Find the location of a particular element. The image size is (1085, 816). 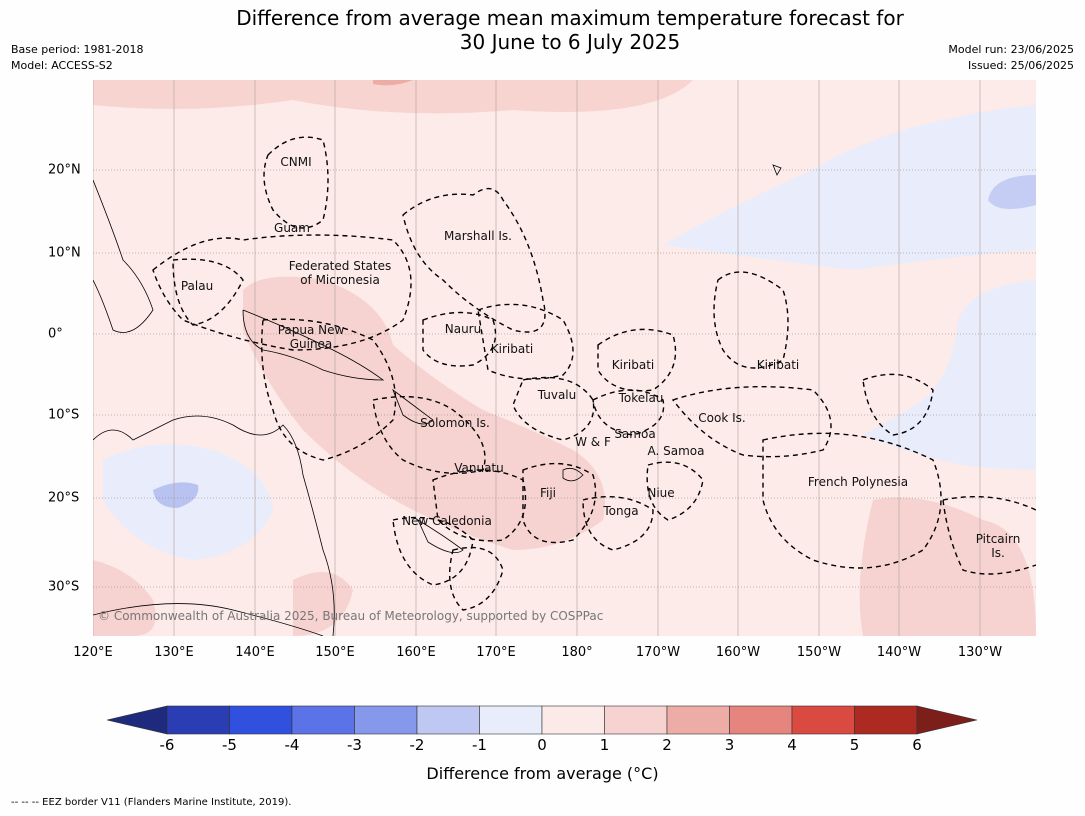

issued-date: Issued: 25/06/2025 is located at coordinates (1020, 65).